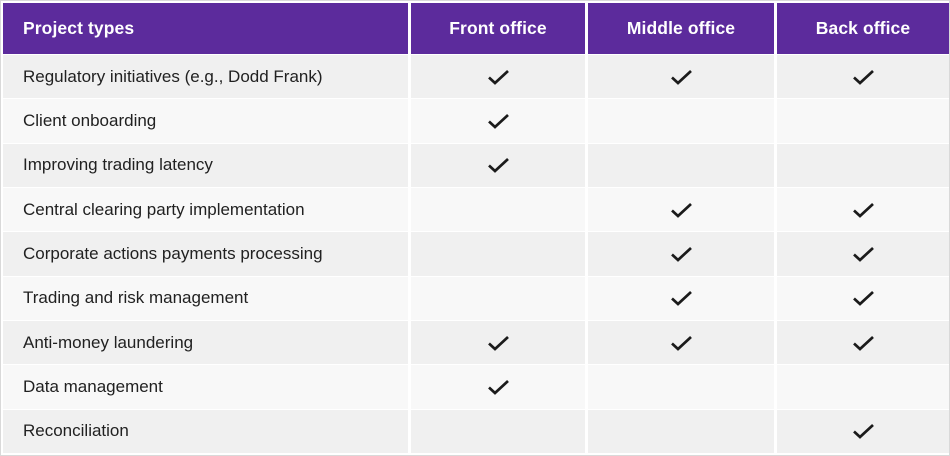  Describe the element at coordinates (498, 28) in the screenshot. I see `column-header-front-office: Front office` at that location.